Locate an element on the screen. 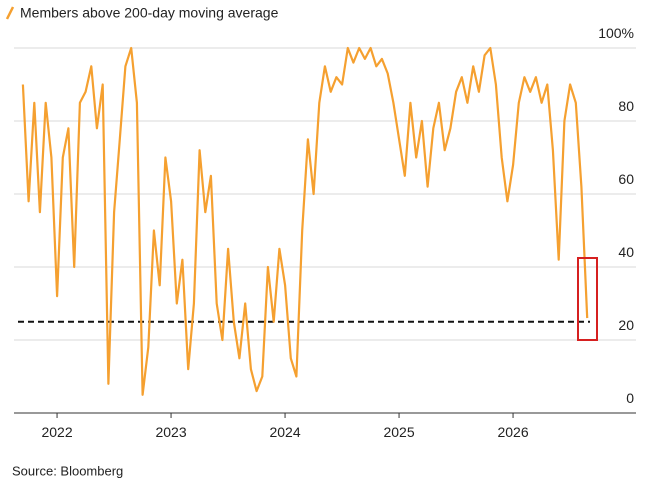 The image size is (647, 500). legend-label: Members above 200-day moving average is located at coordinates (149, 13).